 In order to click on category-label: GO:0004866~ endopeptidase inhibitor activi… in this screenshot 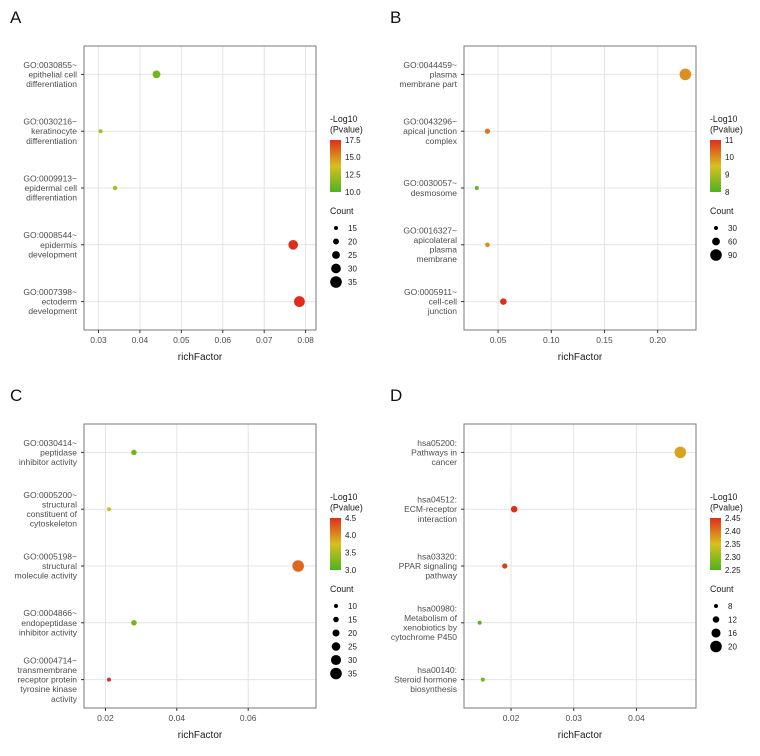, I will do `click(48, 622)`.